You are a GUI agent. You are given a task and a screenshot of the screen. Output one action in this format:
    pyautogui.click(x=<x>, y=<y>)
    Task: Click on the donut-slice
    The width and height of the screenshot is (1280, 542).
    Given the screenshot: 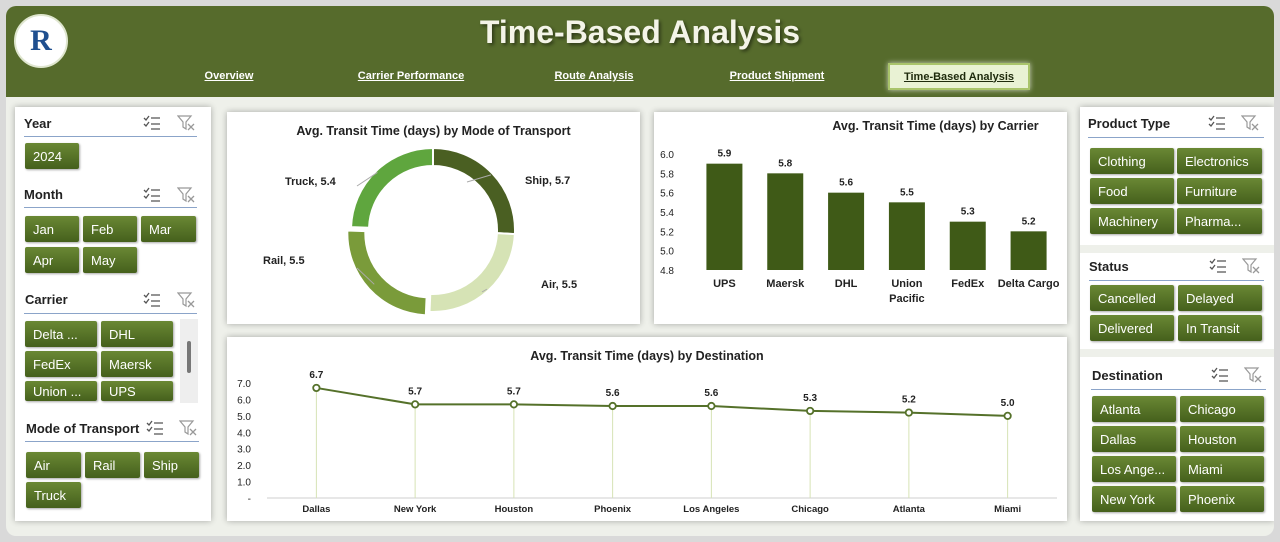 What is the action you would take?
    pyautogui.click(x=474, y=191)
    